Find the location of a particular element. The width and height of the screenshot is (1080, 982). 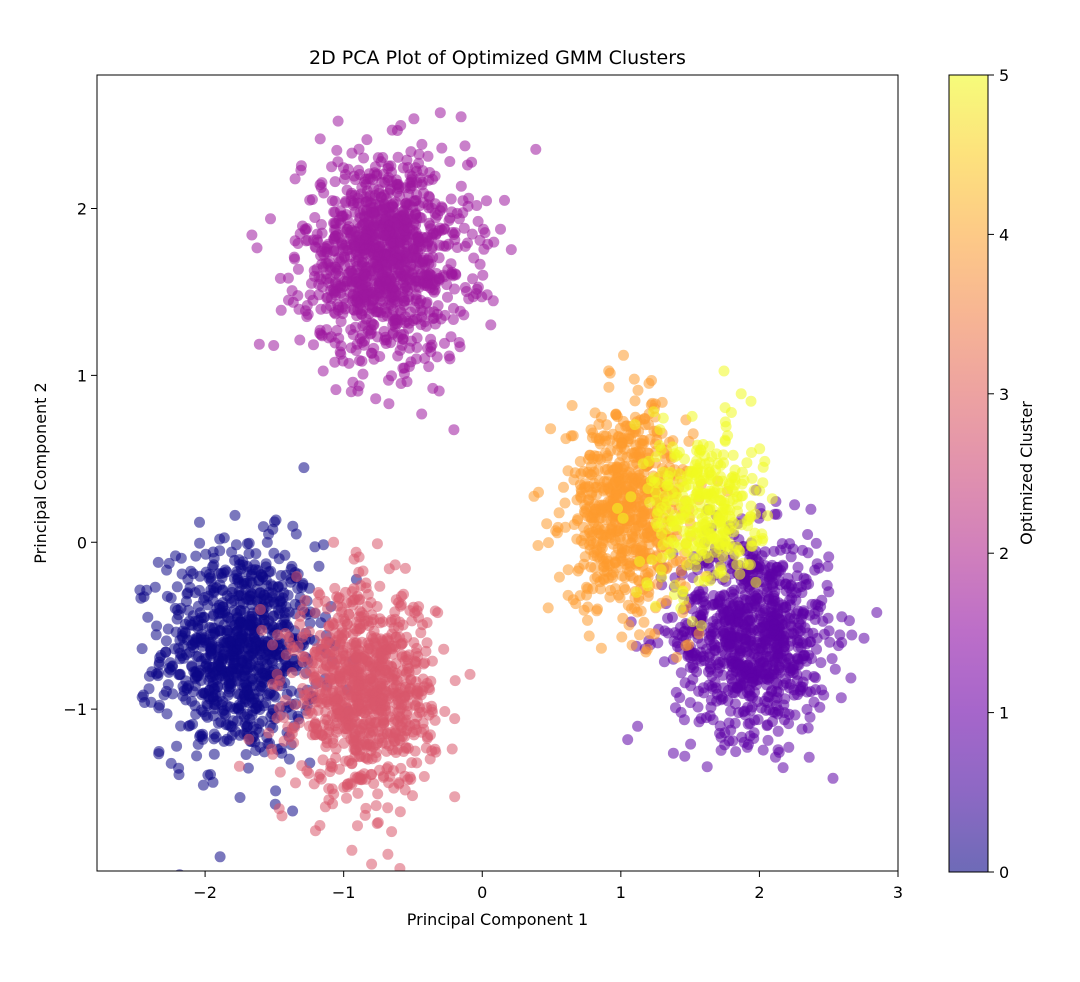

colorbar-gradient is located at coordinates (968, 473).